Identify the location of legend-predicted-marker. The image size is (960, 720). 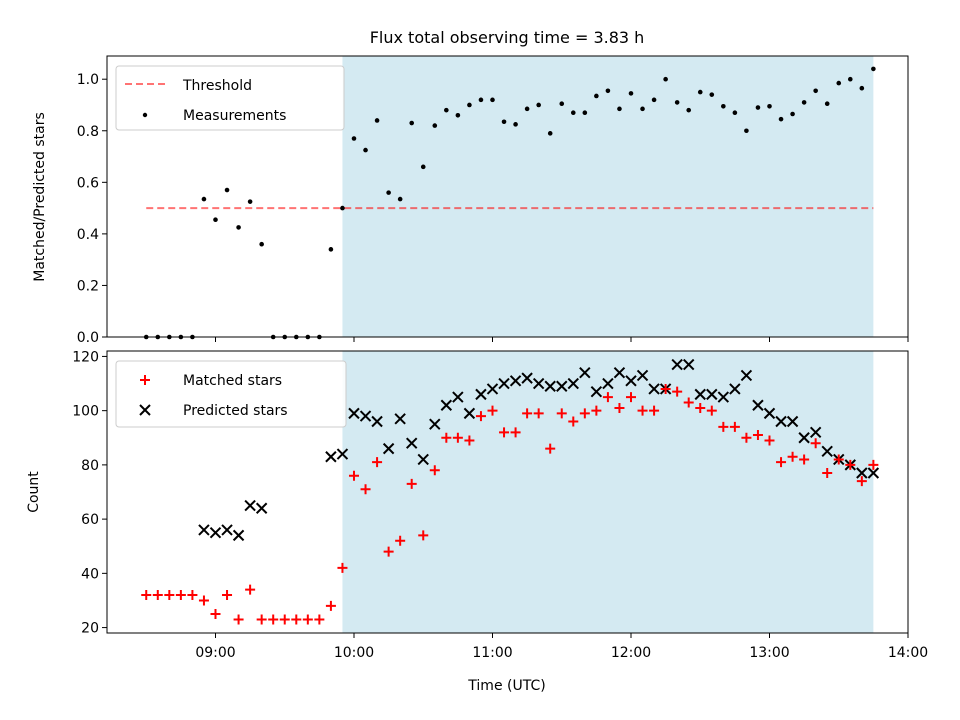
(145, 410).